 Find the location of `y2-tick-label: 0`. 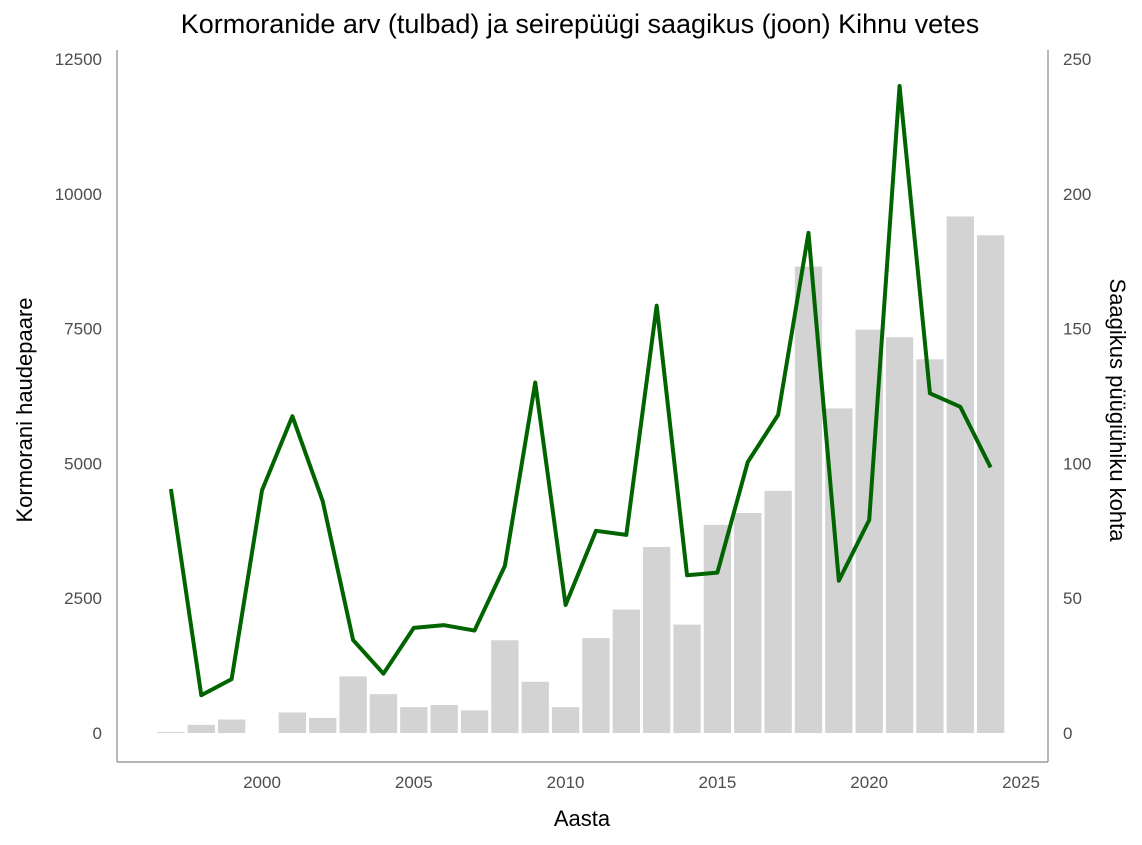

y2-tick-label: 0 is located at coordinates (1067, 733).